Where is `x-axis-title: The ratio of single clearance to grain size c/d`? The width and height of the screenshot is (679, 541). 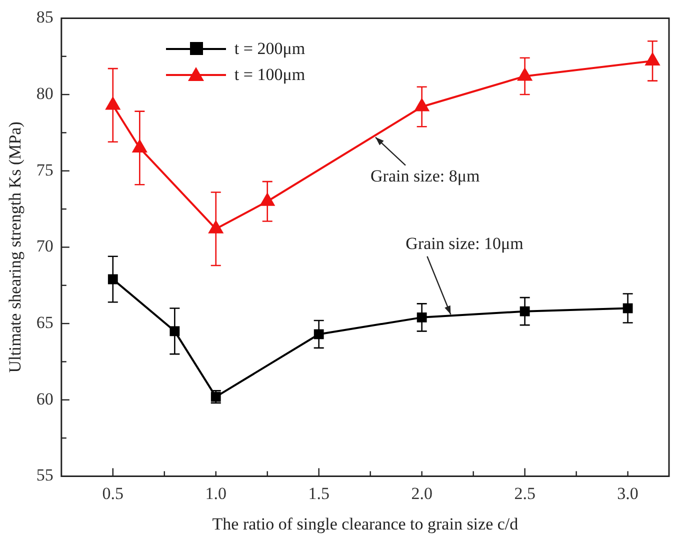 x-axis-title: The ratio of single clearance to grain size c/d is located at coordinates (365, 524).